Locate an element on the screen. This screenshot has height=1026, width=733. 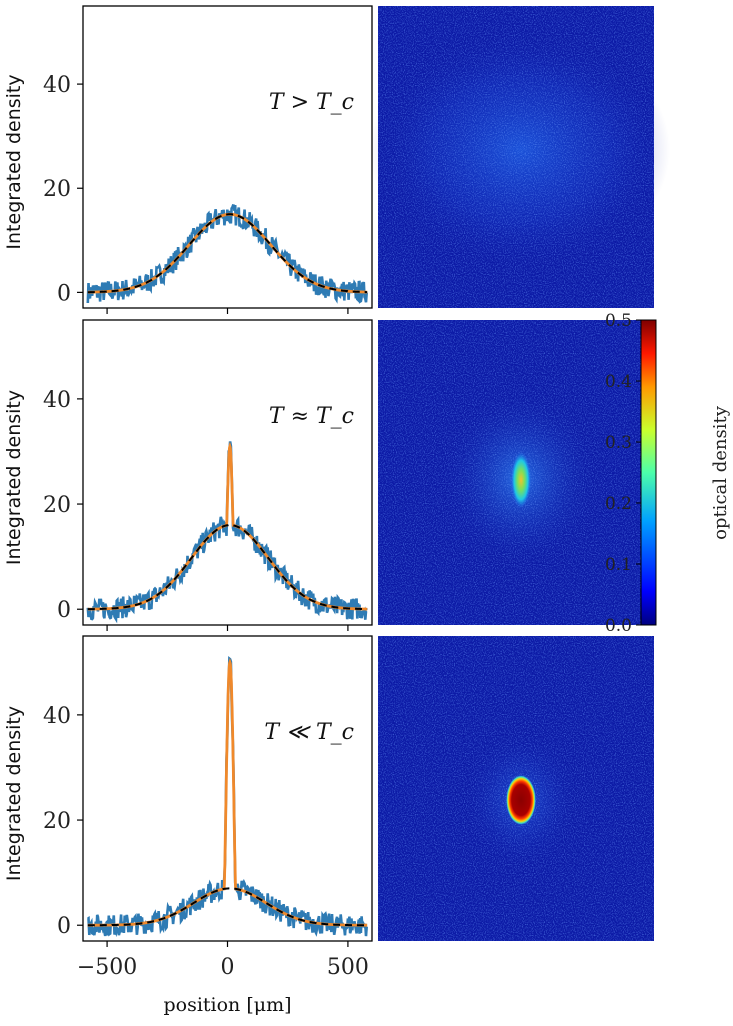
series-data-line is located at coordinates (227, 253).